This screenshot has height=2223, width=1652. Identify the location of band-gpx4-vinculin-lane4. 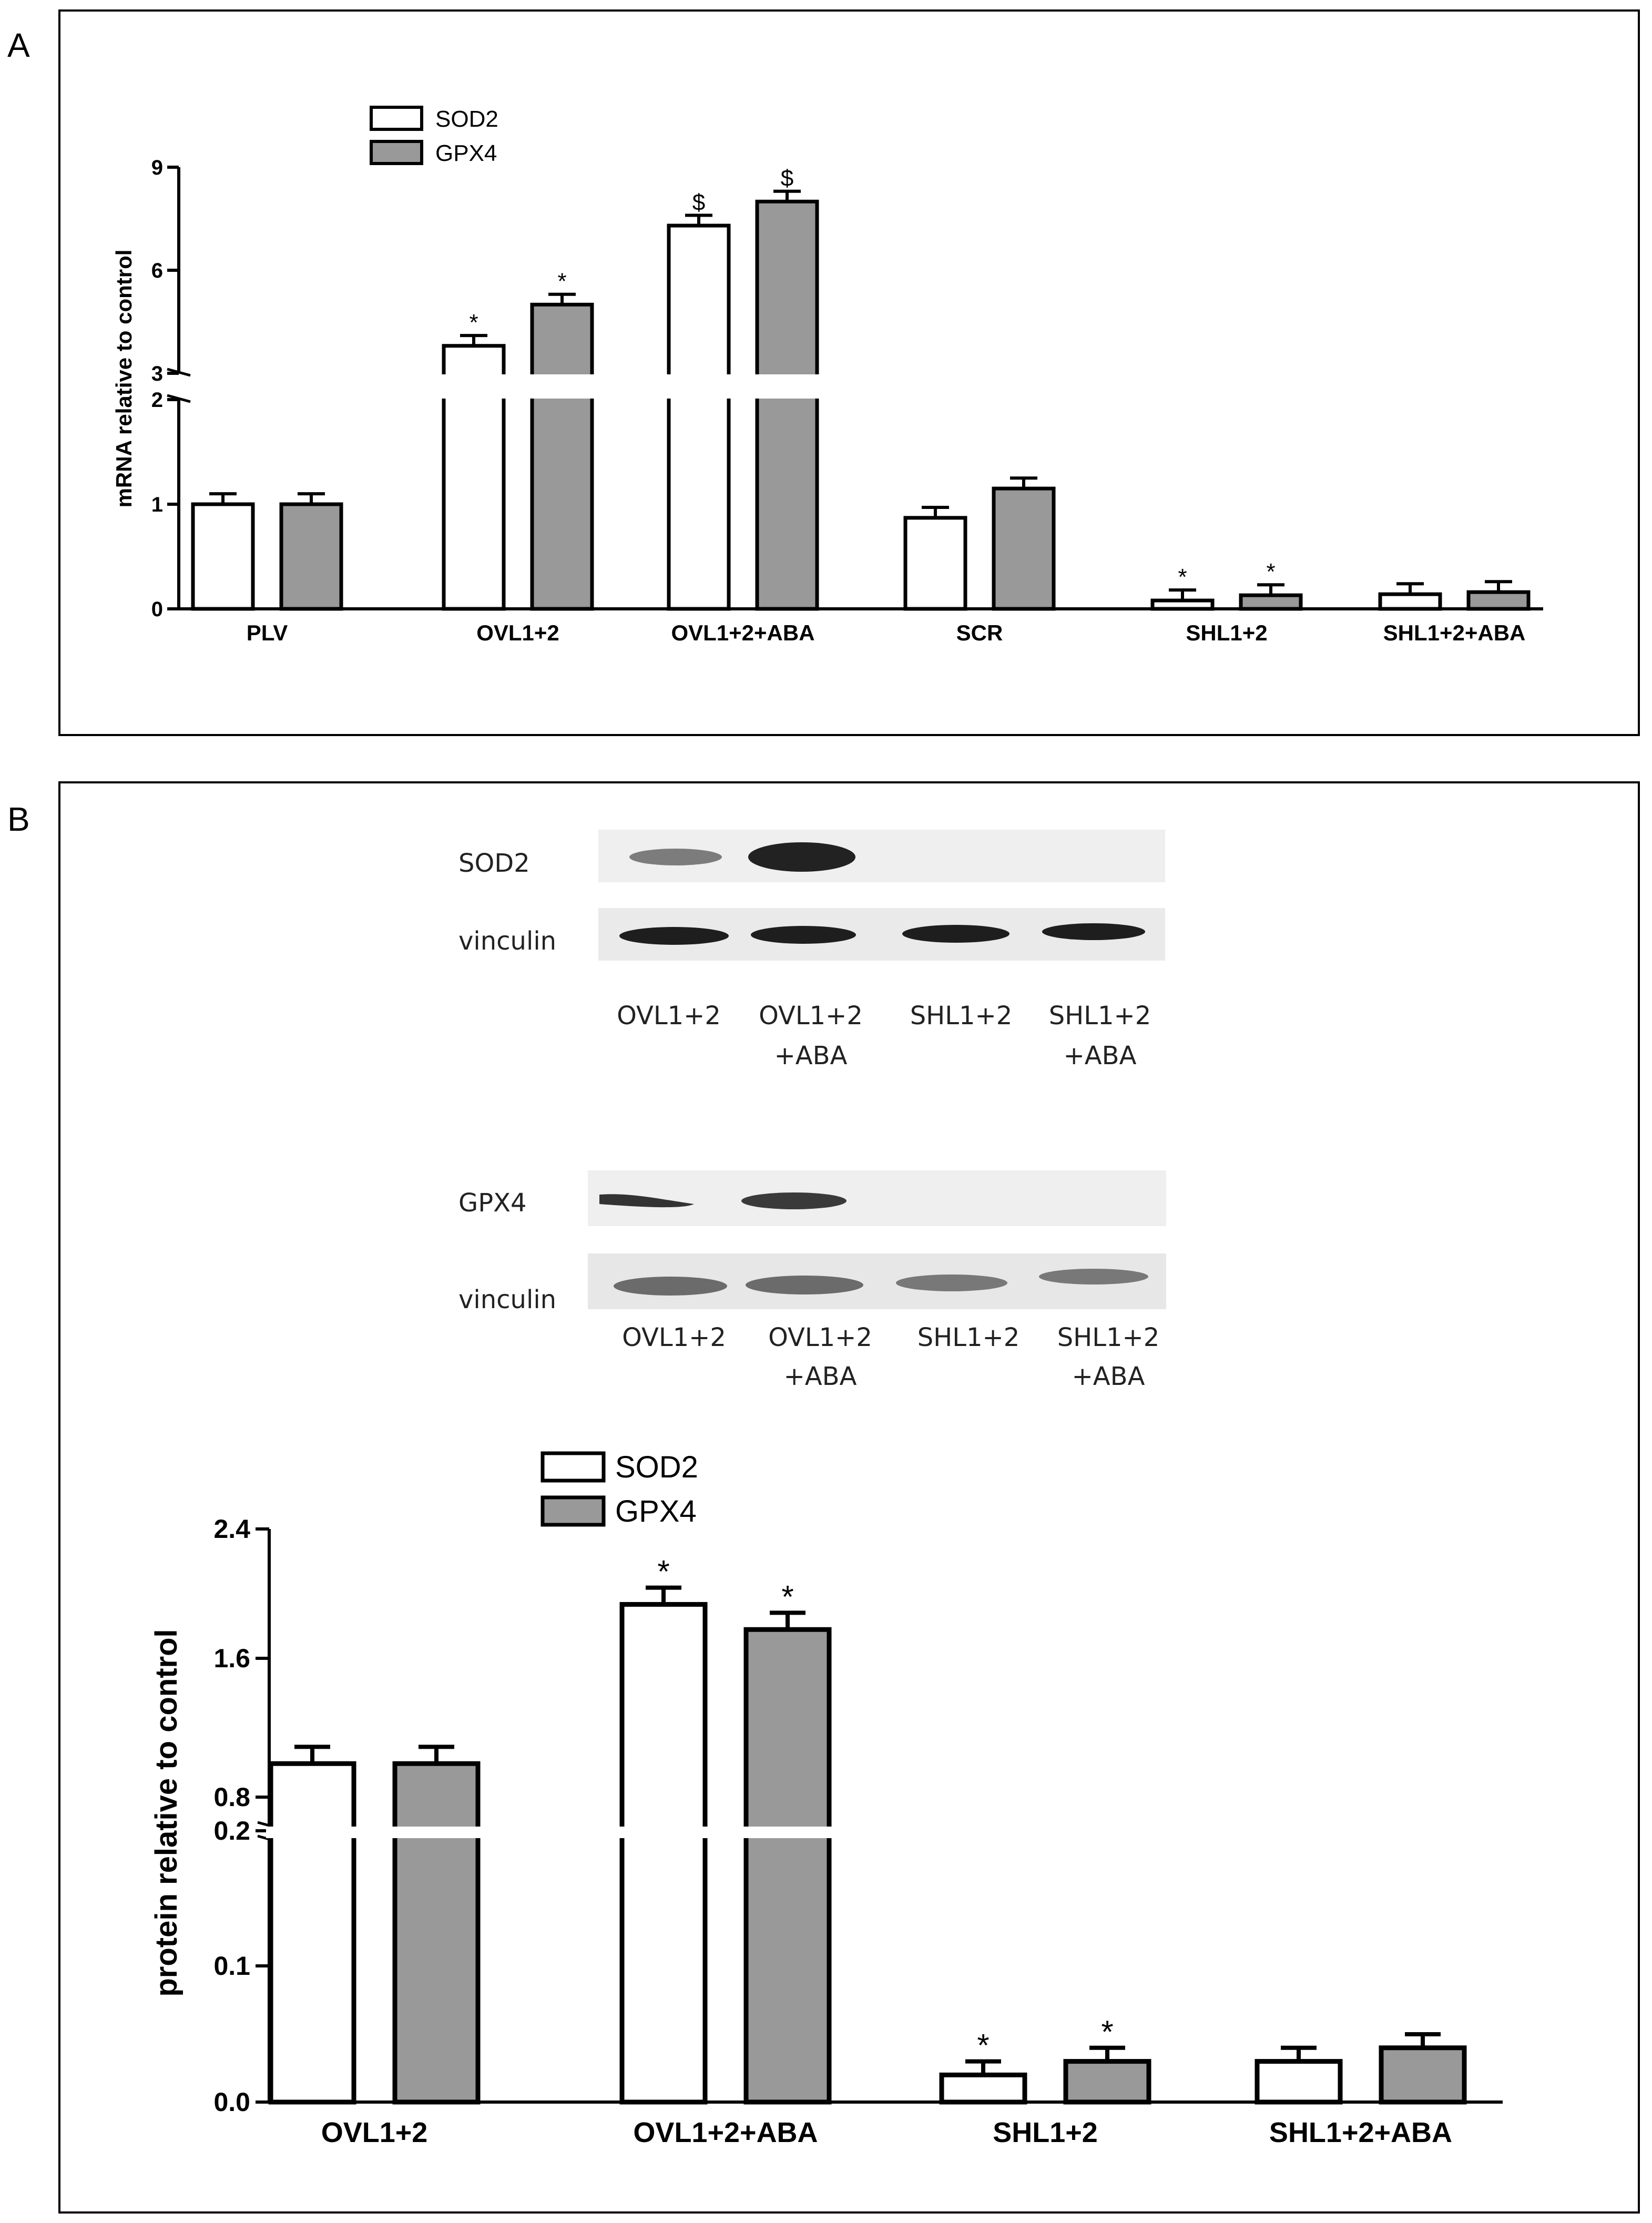
(1093, 1276).